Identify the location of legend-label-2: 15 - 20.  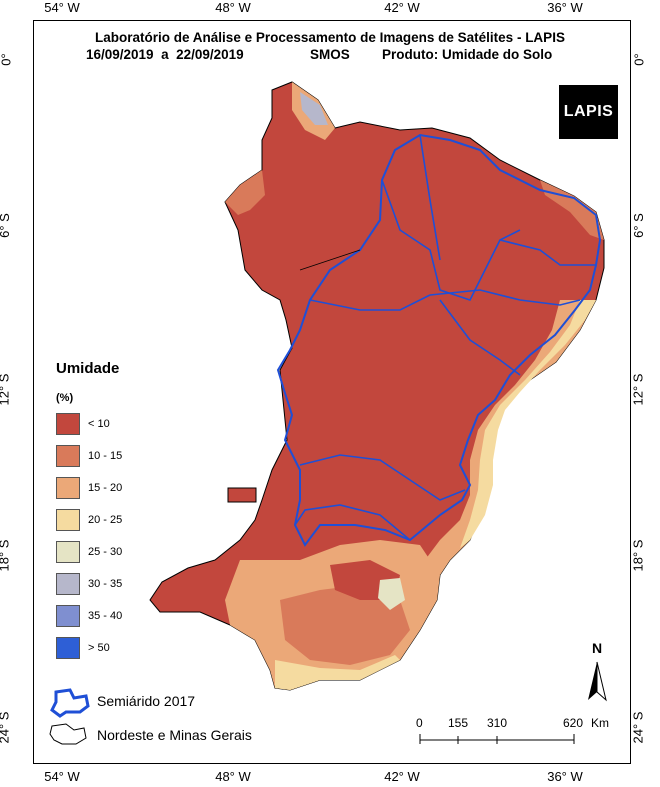
(105, 488).